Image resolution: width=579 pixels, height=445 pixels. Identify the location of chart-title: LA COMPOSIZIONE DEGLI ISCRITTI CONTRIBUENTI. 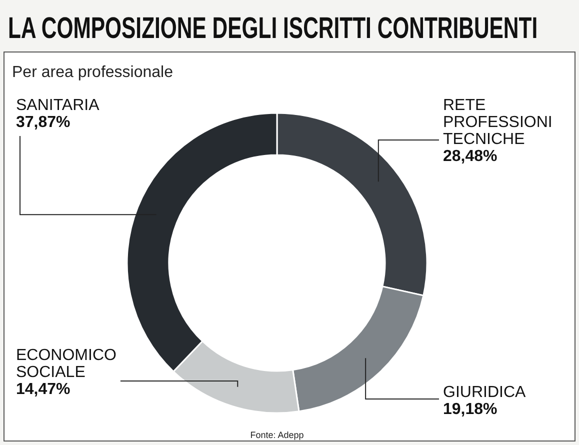
(273, 27).